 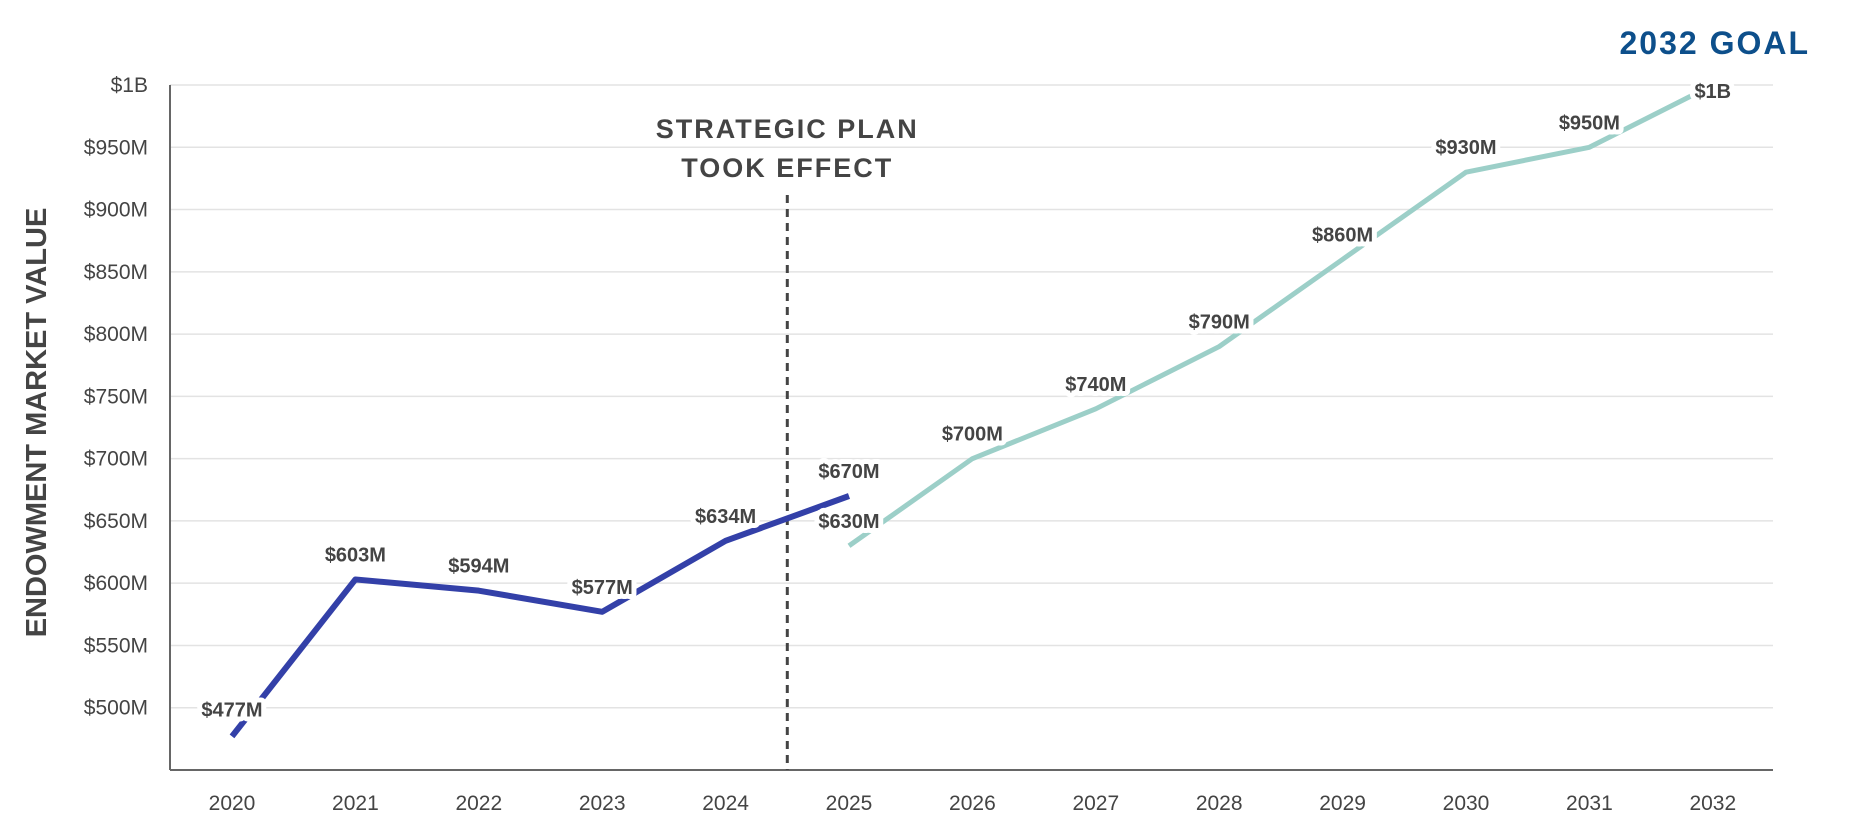 What do you see at coordinates (478, 803) in the screenshot?
I see `x-tick-label: 2022` at bounding box center [478, 803].